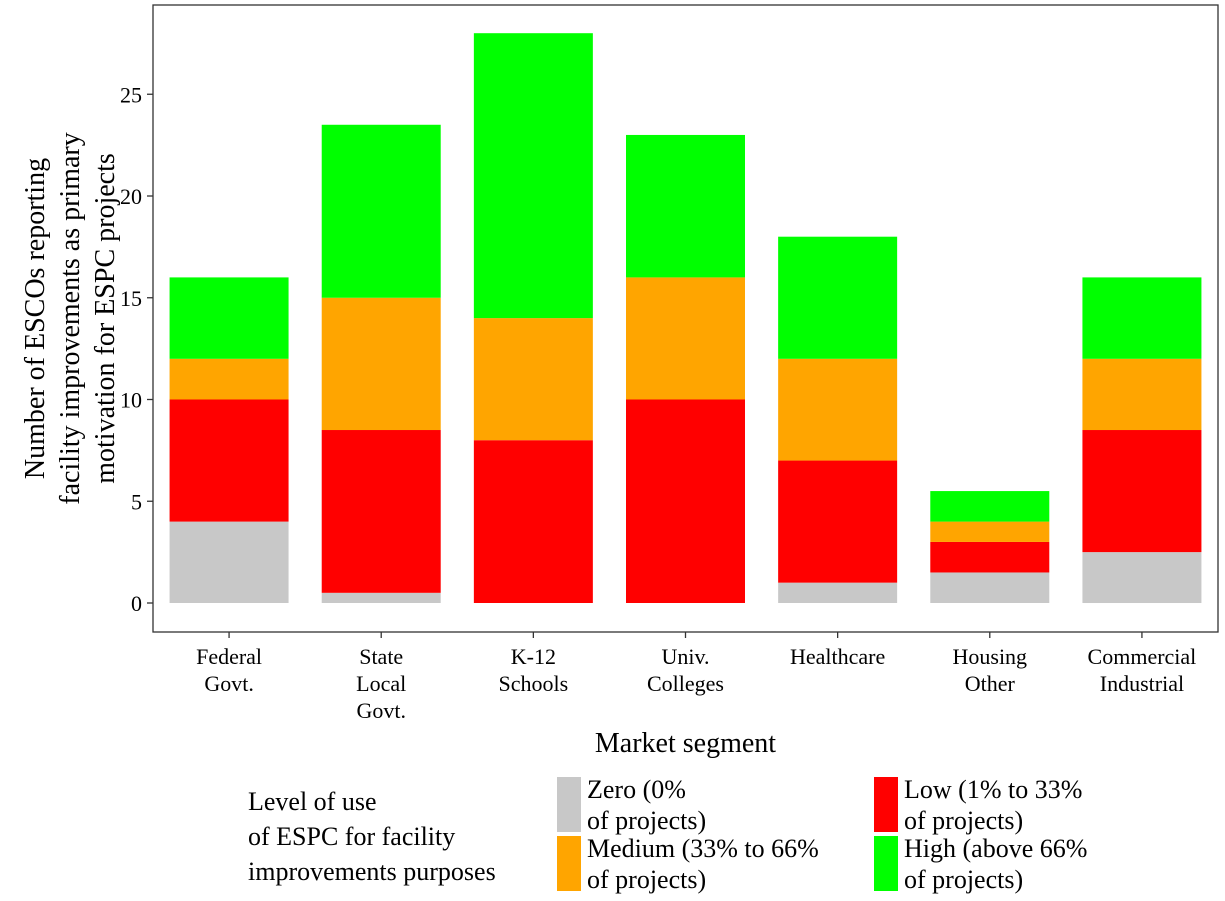 Image resolution: width=1225 pixels, height=901 pixels. I want to click on x-category-label-line: Local, so click(381, 683).